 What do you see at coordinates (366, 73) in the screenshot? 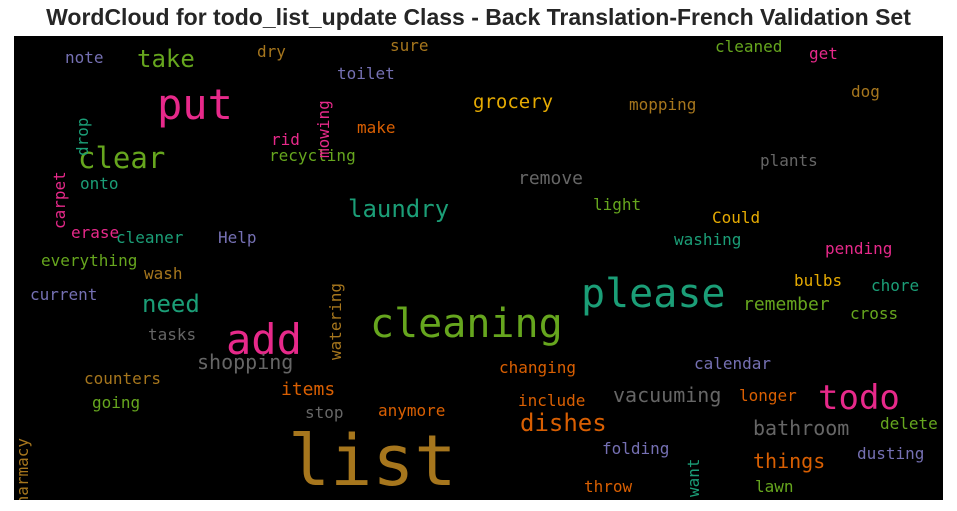
I see `word-toilet: toilet` at bounding box center [366, 73].